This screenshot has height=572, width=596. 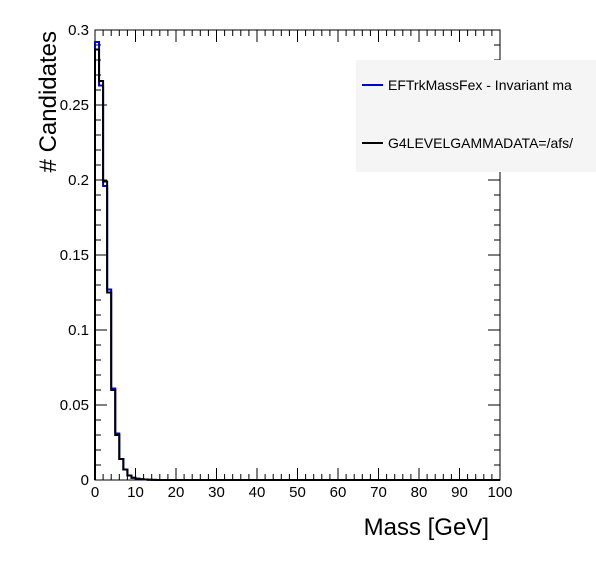 What do you see at coordinates (176, 492) in the screenshot?
I see `x-tick-label: 20` at bounding box center [176, 492].